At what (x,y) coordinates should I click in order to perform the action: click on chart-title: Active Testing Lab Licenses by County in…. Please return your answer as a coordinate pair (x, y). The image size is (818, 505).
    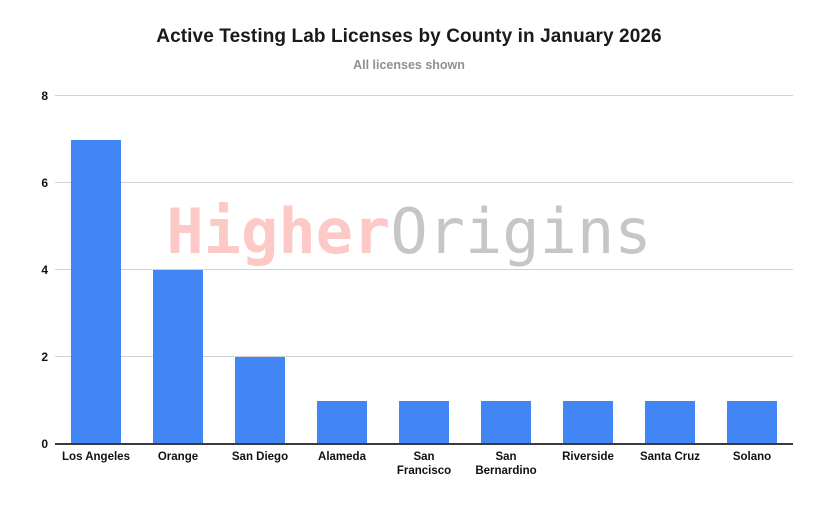
    Looking at the image, I should click on (409, 36).